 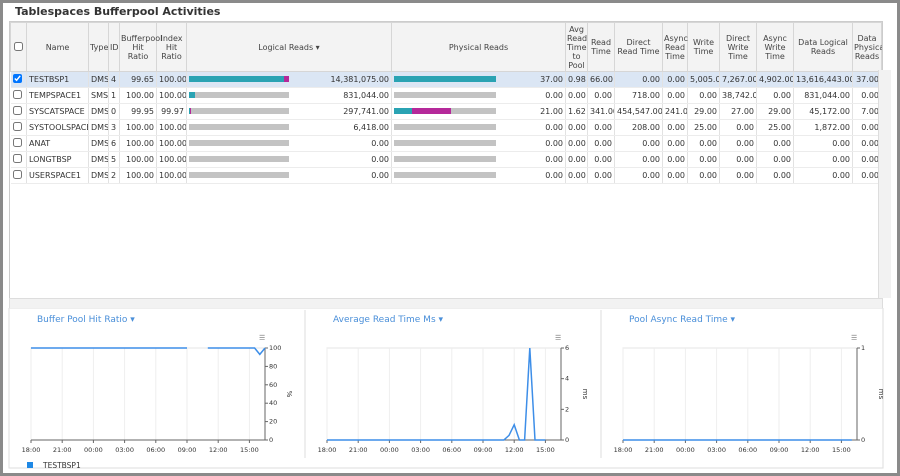 What do you see at coordinates (867, 47) in the screenshot?
I see `column-header: Data Physical Reads` at bounding box center [867, 47].